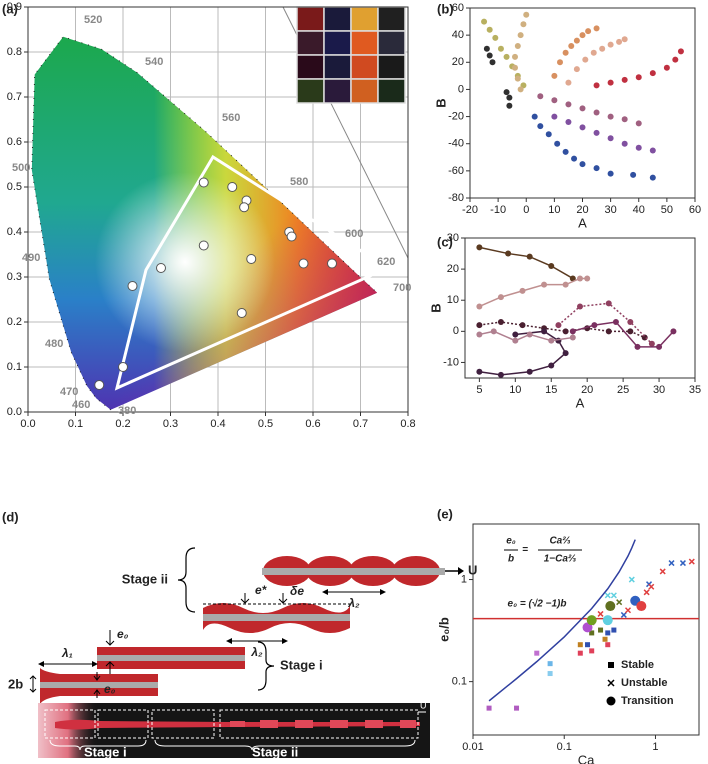 Image resolution: width=708 pixels, height=764 pixels. What do you see at coordinates (456, 144) in the screenshot?
I see `y-tick-label: -40` at bounding box center [456, 144].